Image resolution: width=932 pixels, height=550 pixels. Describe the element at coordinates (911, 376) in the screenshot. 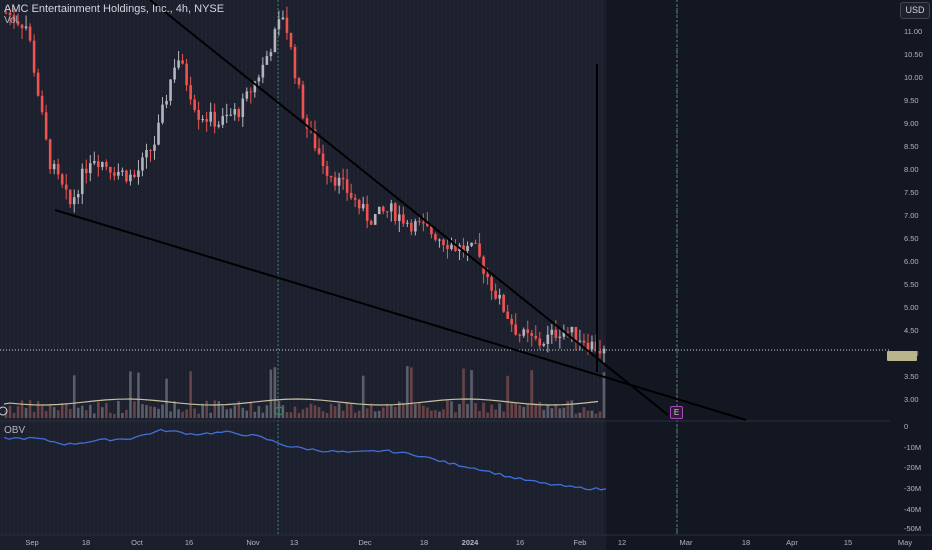

I see `price-tick-label: 3.50` at that location.